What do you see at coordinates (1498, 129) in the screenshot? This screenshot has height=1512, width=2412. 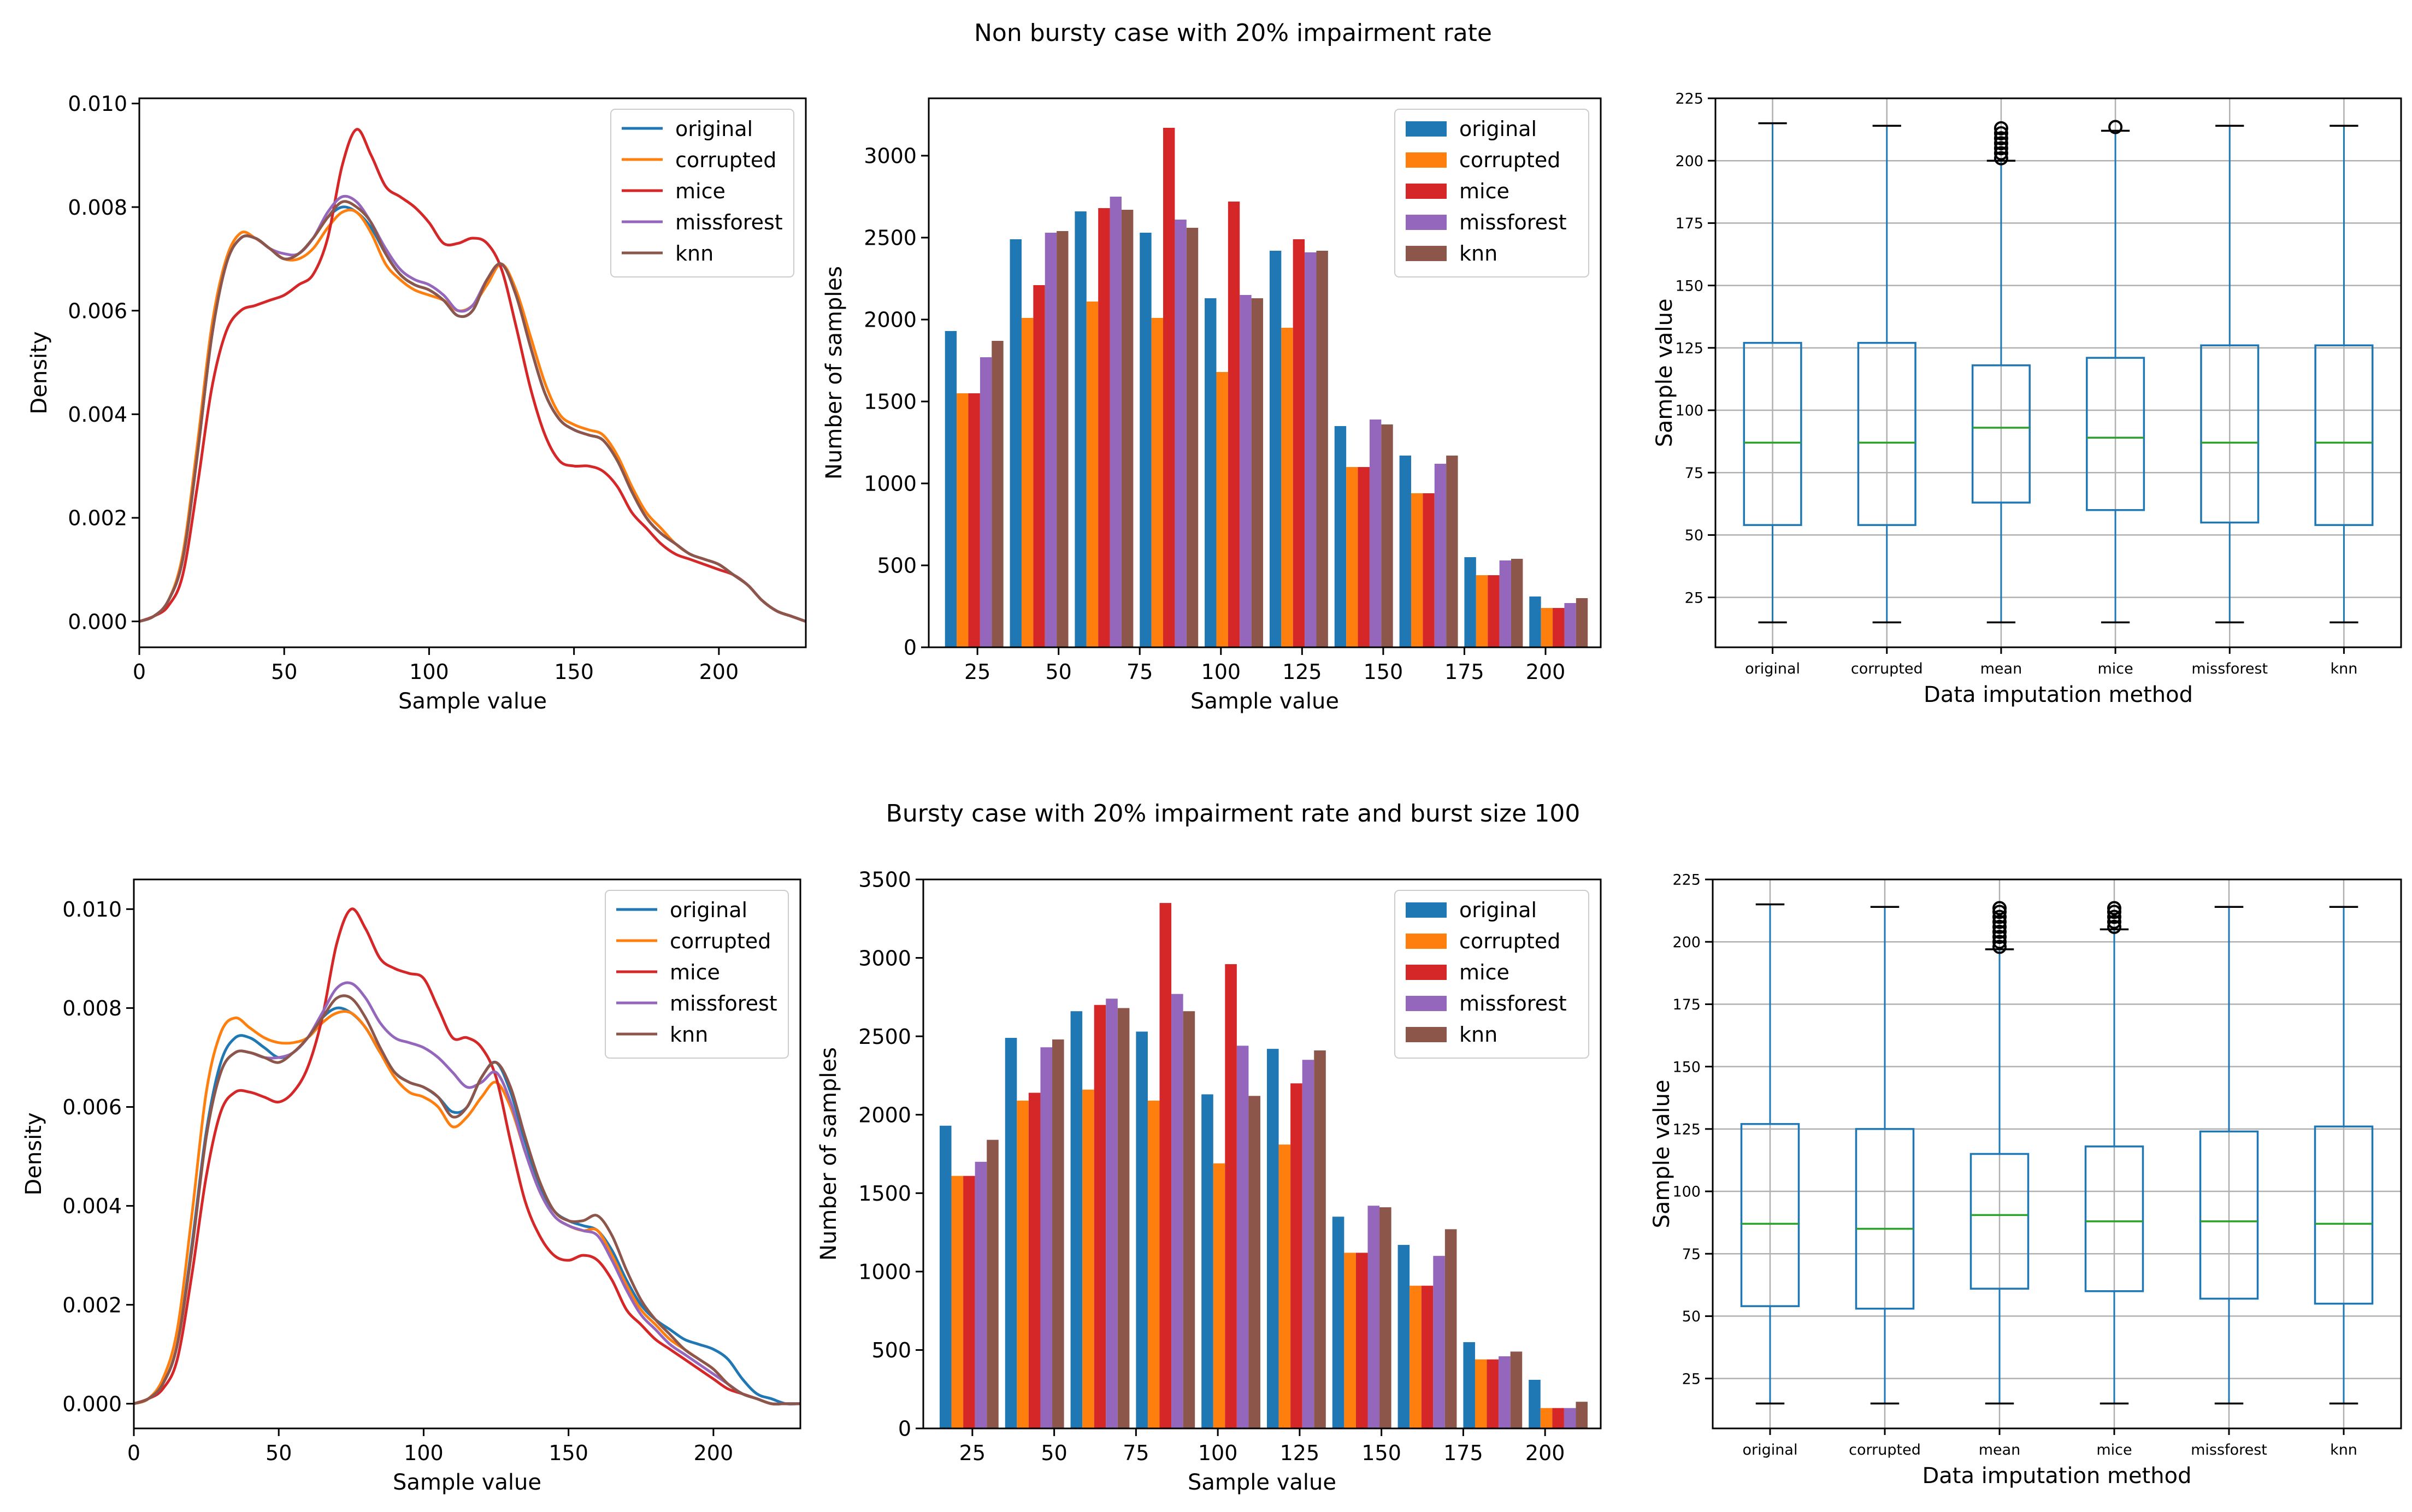 I see `r0-hist-legend-label-original: original` at bounding box center [1498, 129].